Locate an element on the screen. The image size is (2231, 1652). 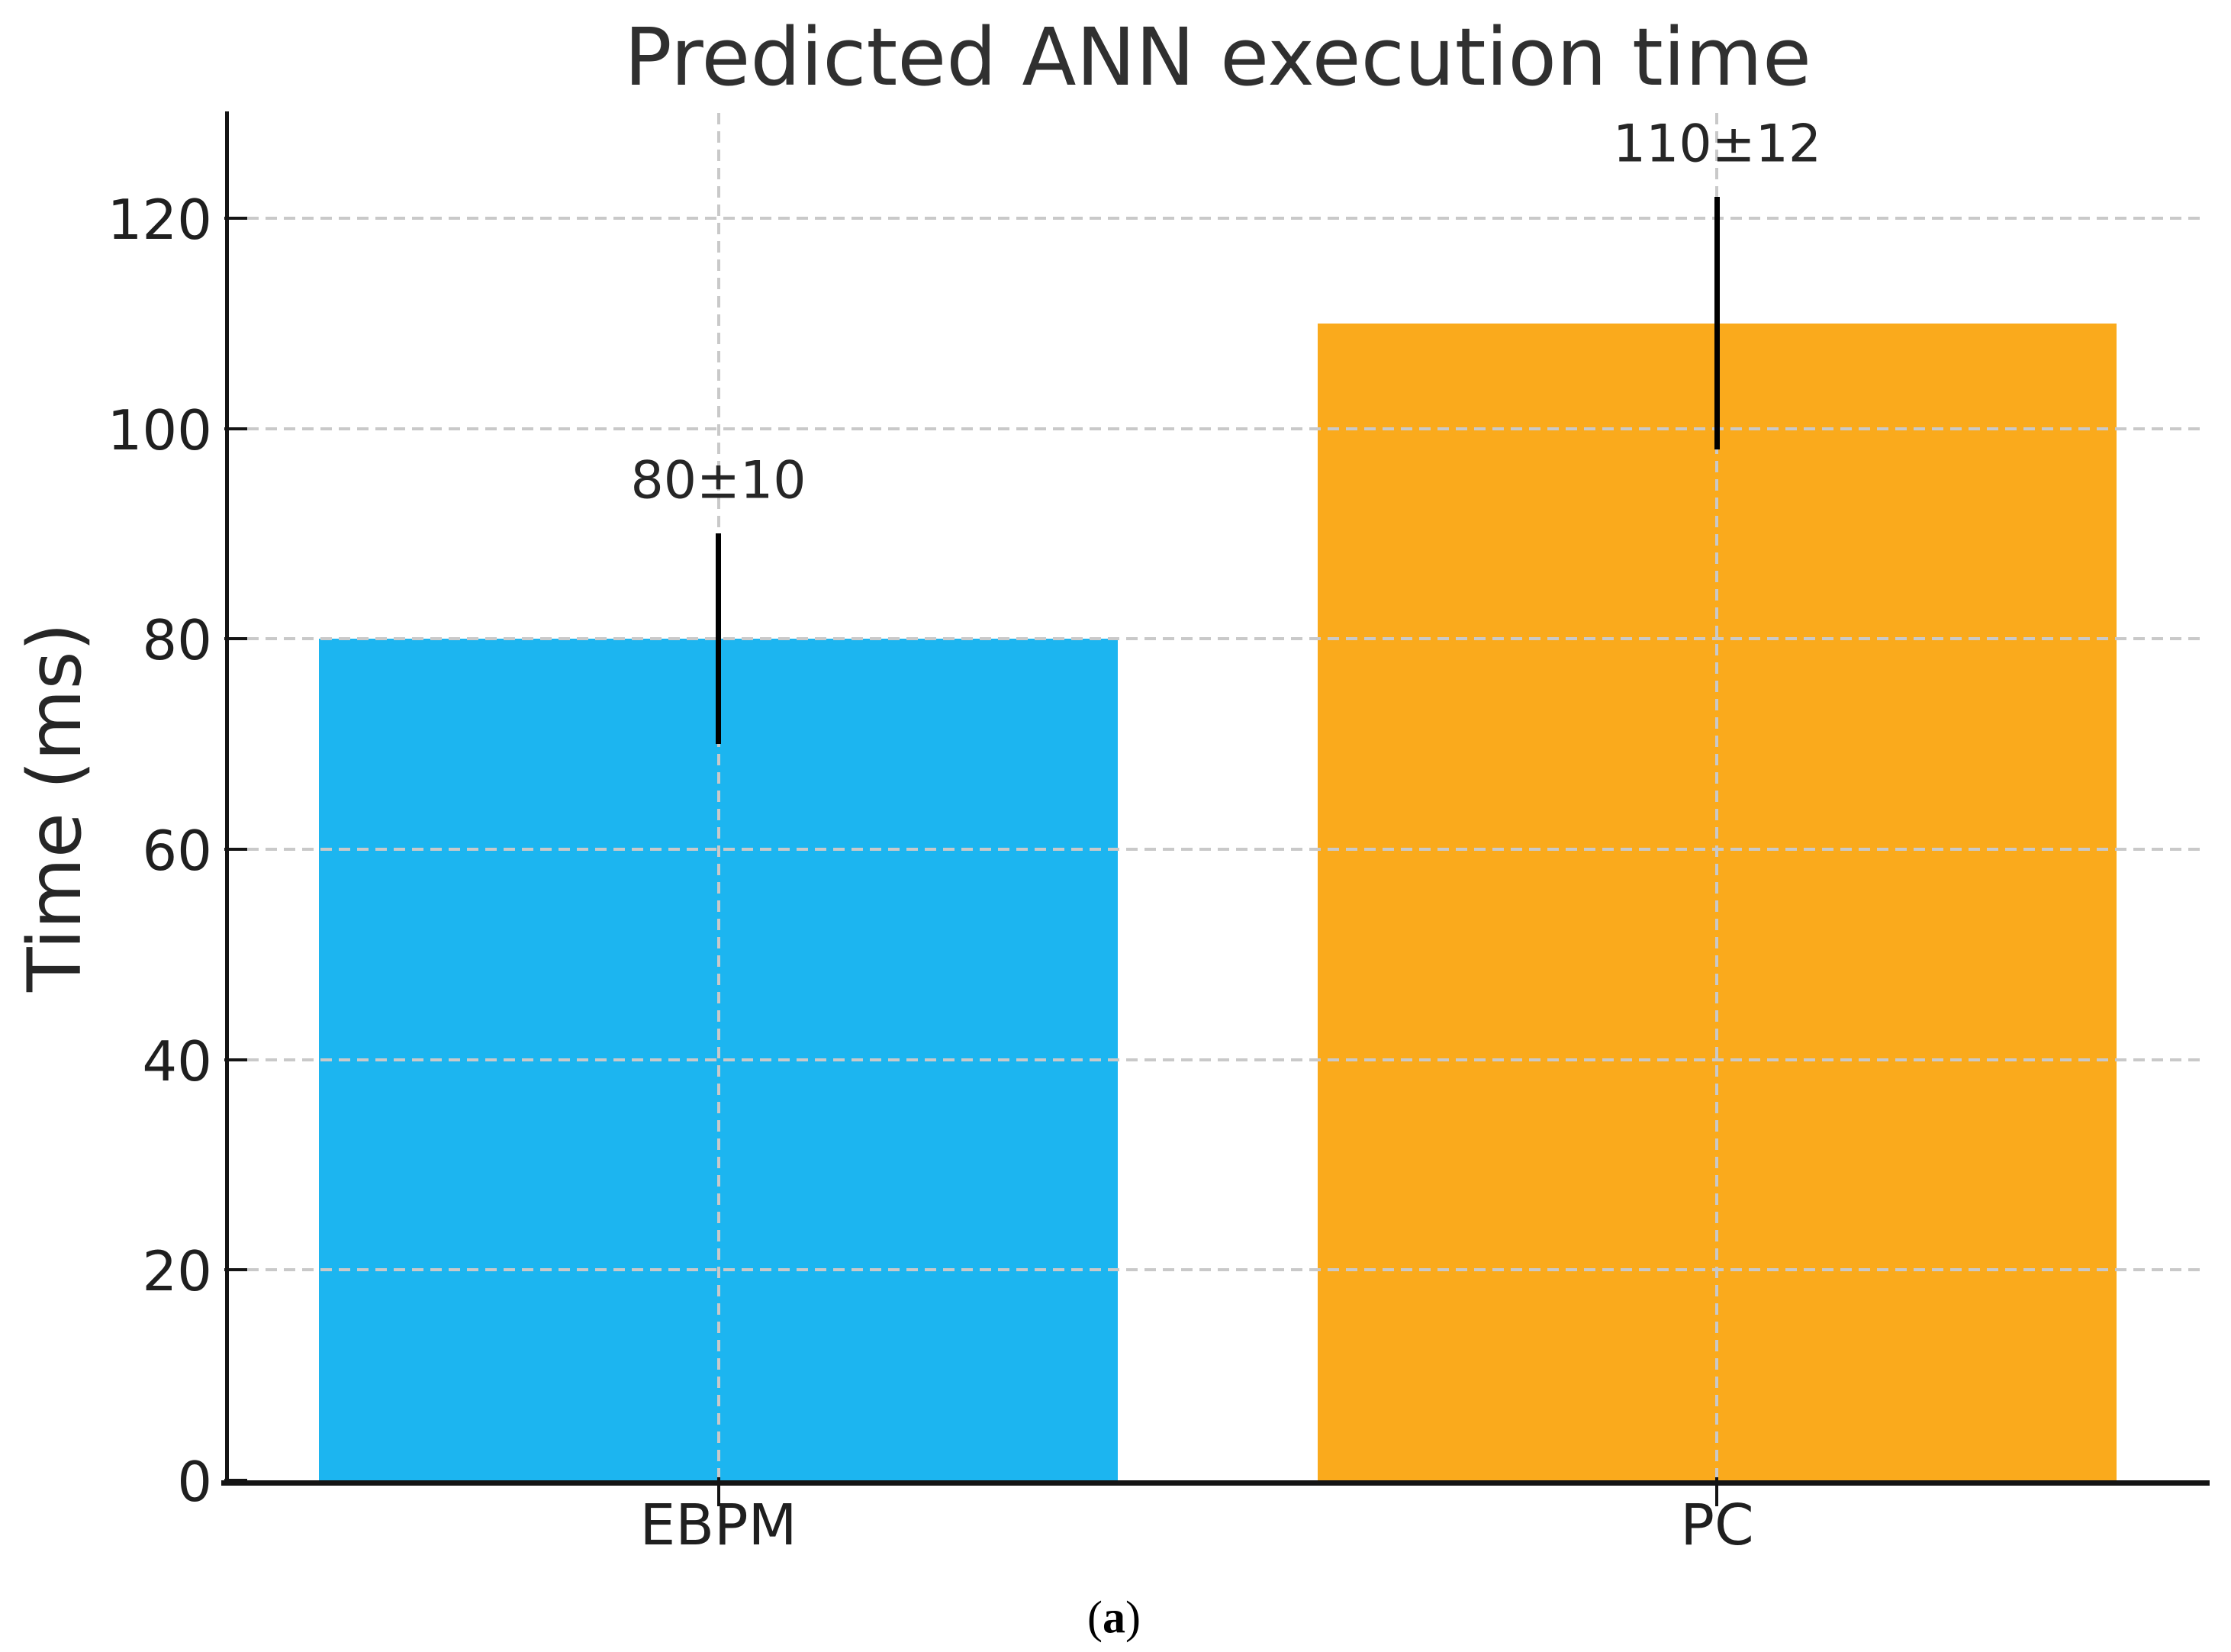
y-axis-spine is located at coordinates (227, 797).